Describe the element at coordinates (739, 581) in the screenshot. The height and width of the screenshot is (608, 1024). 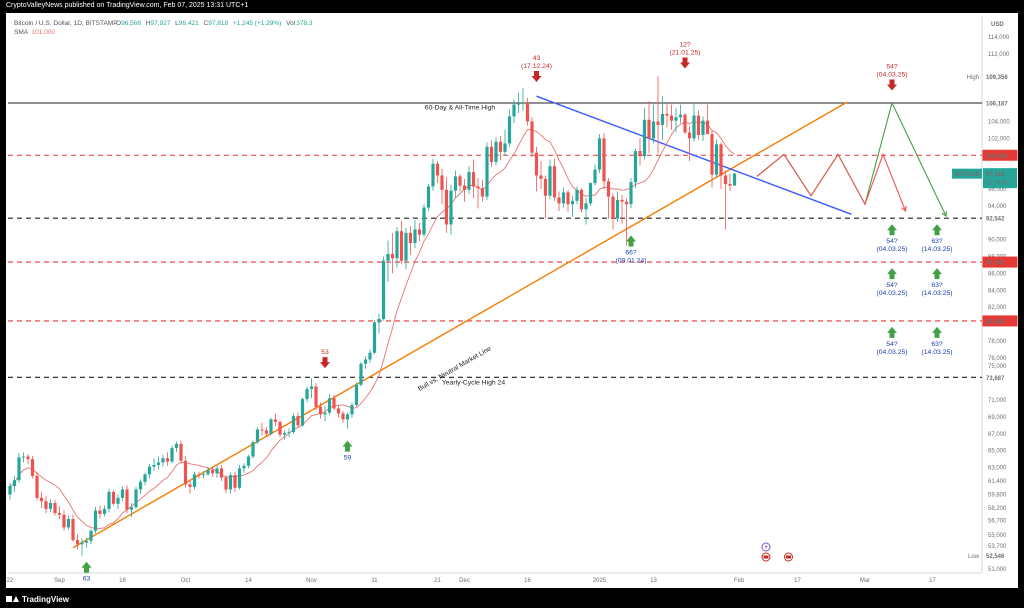
I see `x-tick-label: Feb` at that location.